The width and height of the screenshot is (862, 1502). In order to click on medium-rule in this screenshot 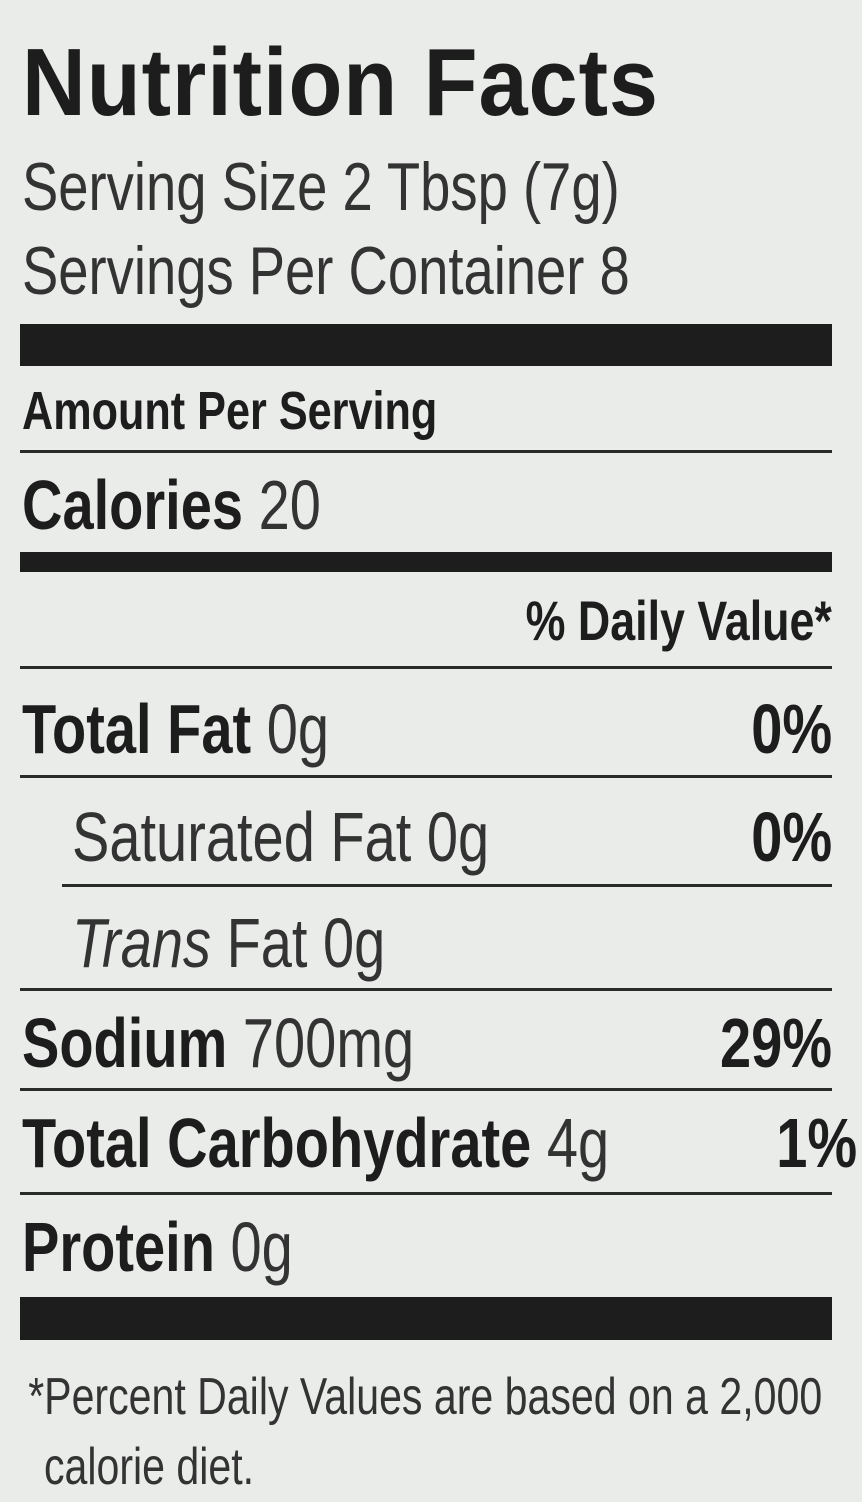, I will do `click(426, 562)`.